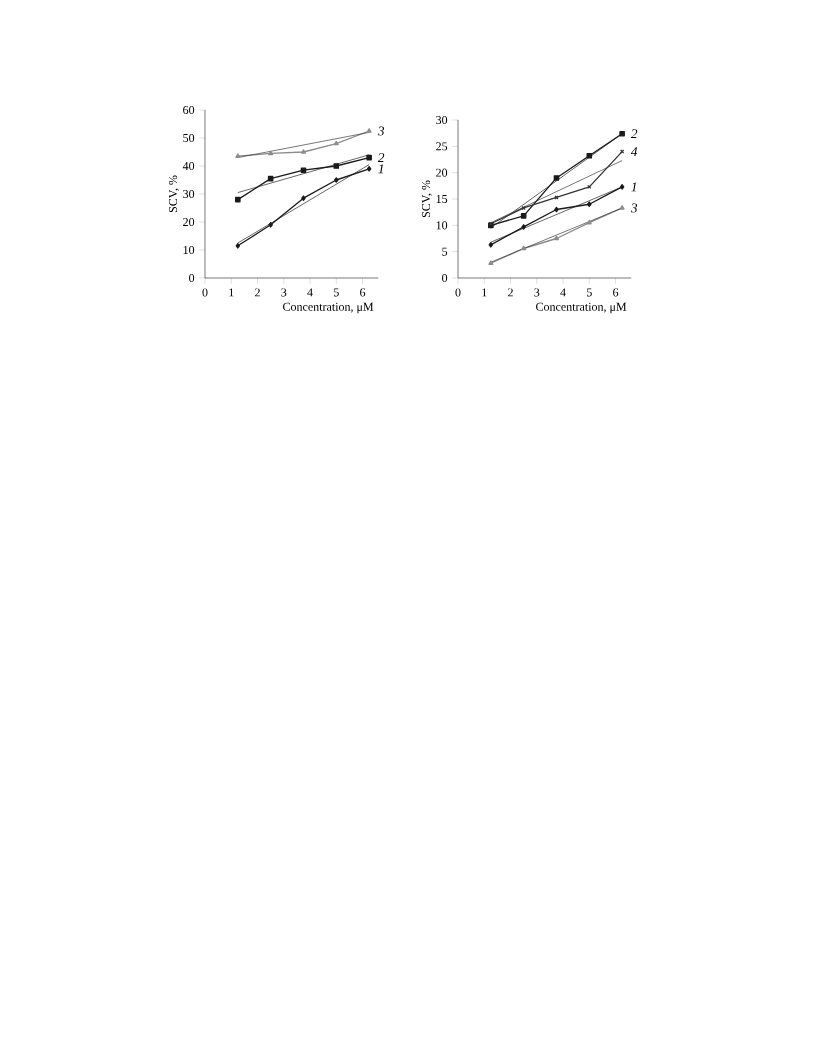 The height and width of the screenshot is (1056, 816). I want to click on series-label: 4, so click(634, 151).